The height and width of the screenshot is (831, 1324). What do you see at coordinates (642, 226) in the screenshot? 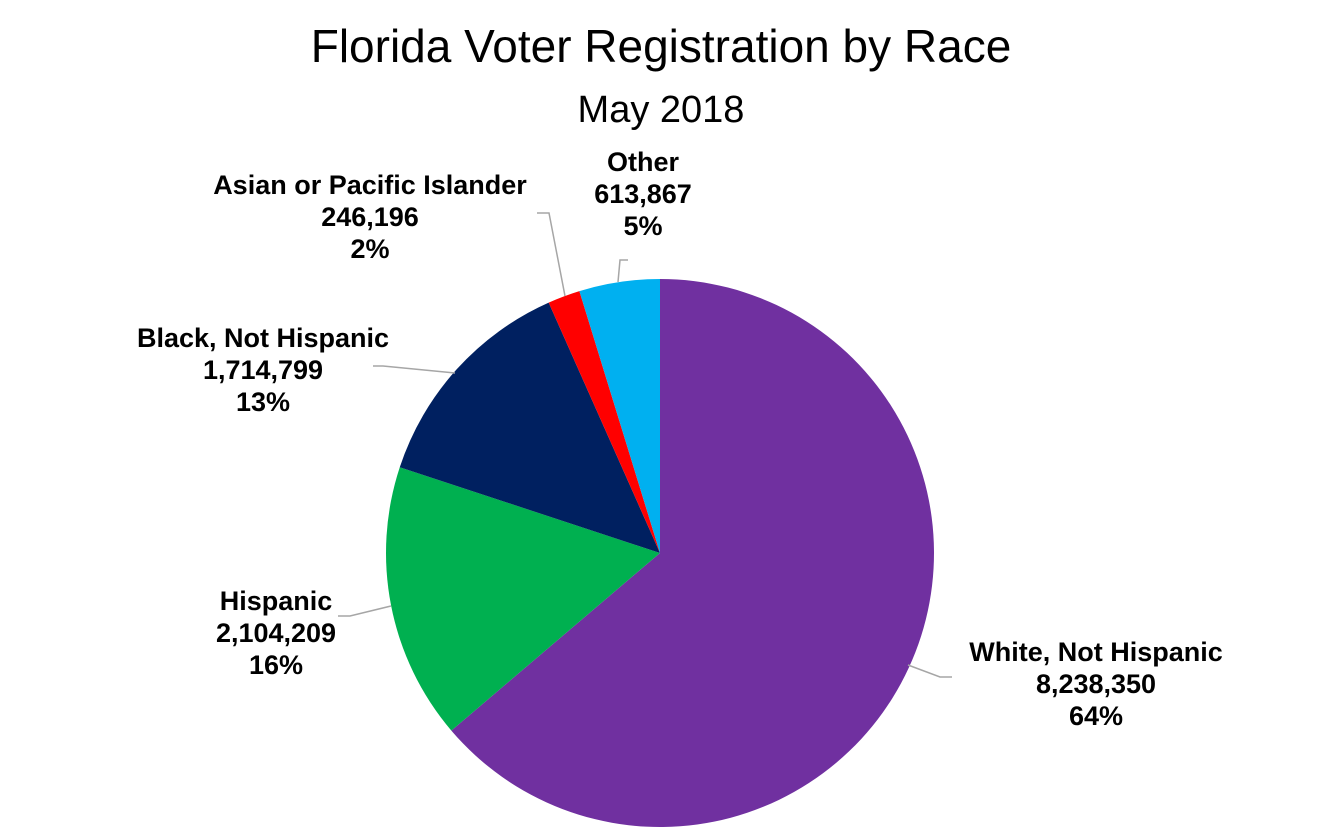
I see `slice-label-percent: 5%` at bounding box center [642, 226].